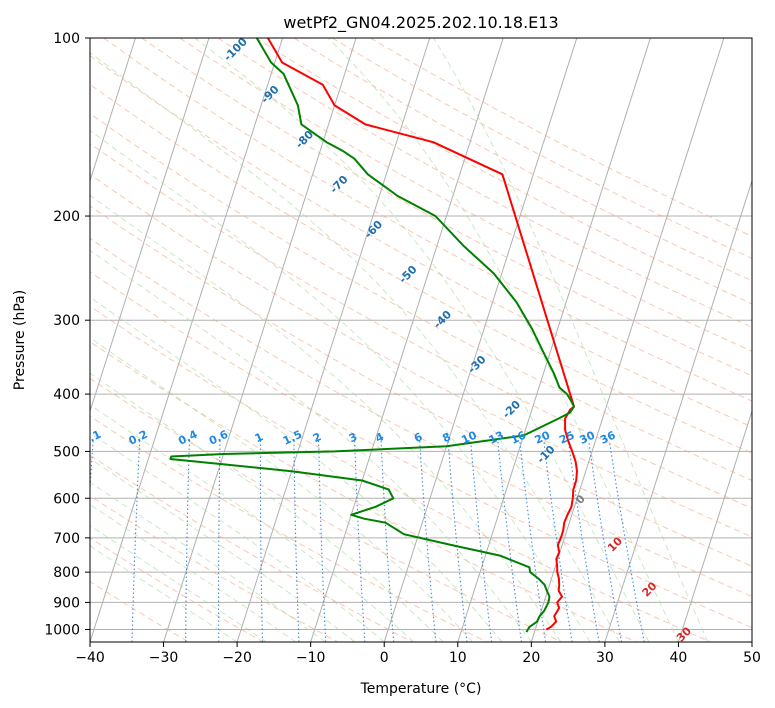 The width and height of the screenshot is (775, 708). What do you see at coordinates (66, 499) in the screenshot?
I see `y-tick-label: 600` at bounding box center [66, 499].